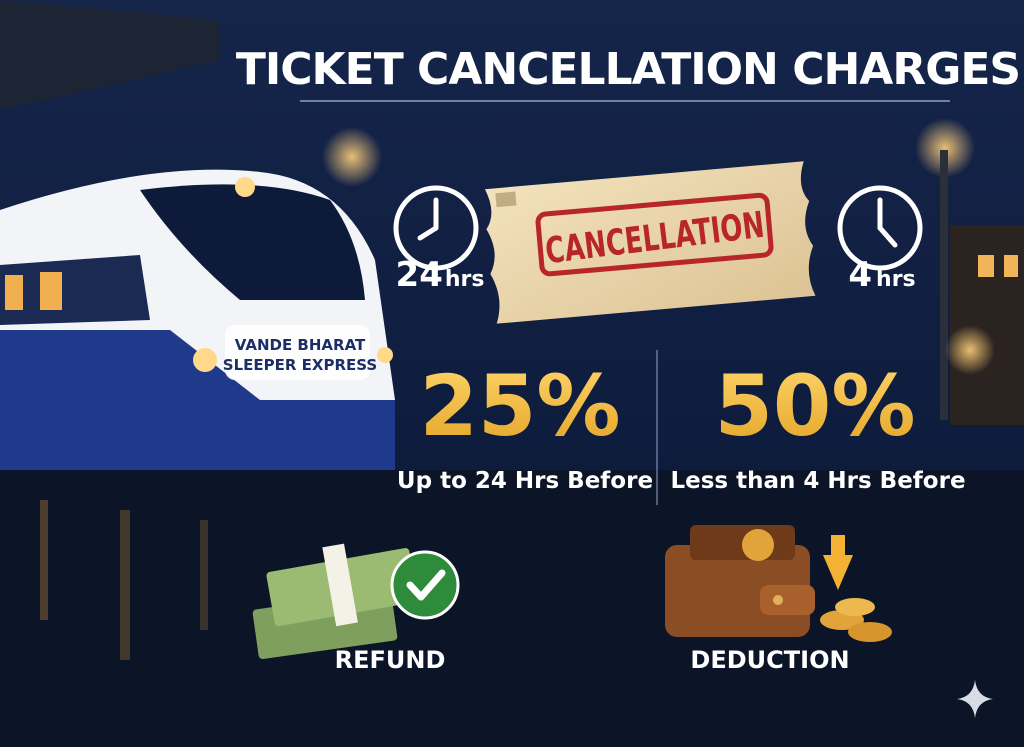 The image size is (1024, 747). What do you see at coordinates (628, 69) in the screenshot?
I see `title: TICKET CANCELLATION CHARGES` at bounding box center [628, 69].